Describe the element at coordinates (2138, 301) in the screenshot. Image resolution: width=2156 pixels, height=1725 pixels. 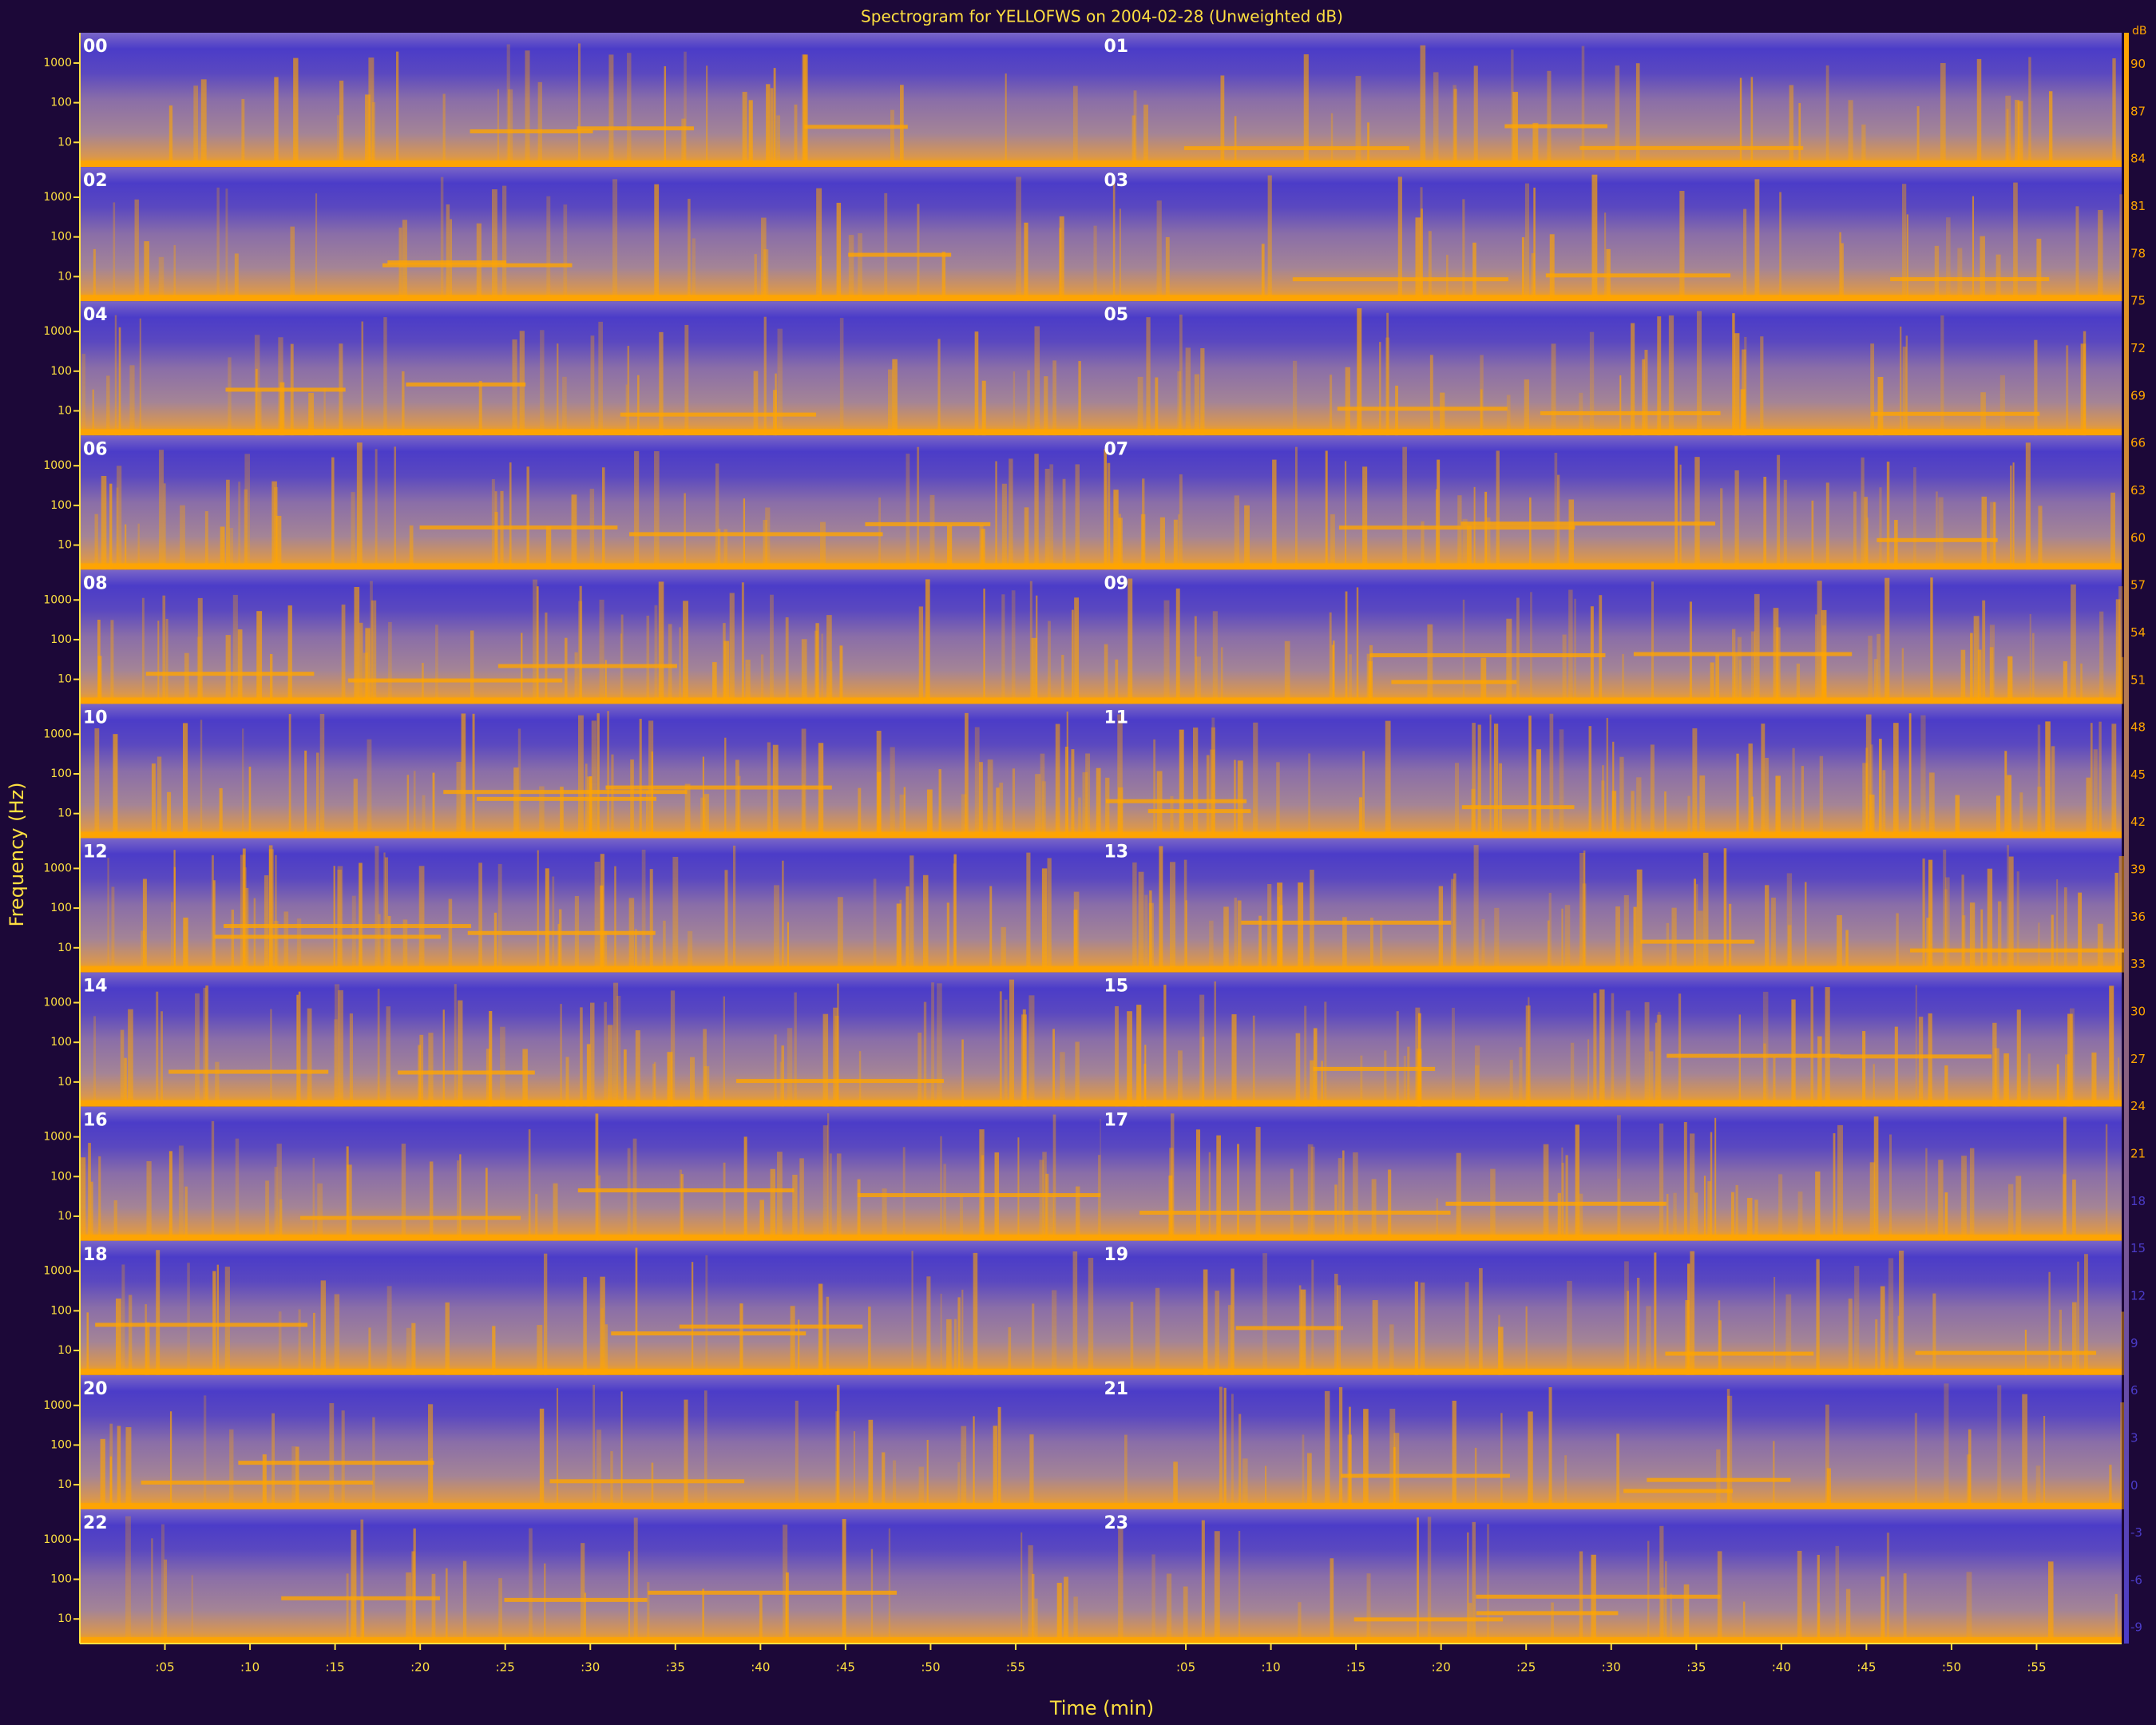
I see `colorbar-tick-label: 75` at that location.